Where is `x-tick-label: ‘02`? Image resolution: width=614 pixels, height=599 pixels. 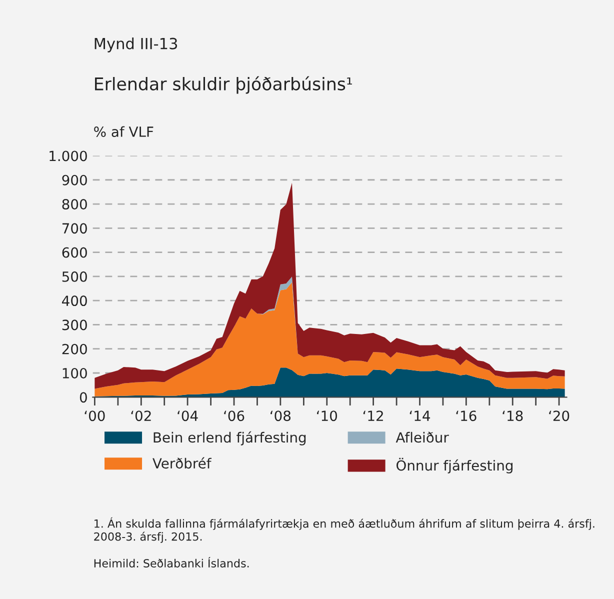 x-tick-label: ‘02 is located at coordinates (141, 416).